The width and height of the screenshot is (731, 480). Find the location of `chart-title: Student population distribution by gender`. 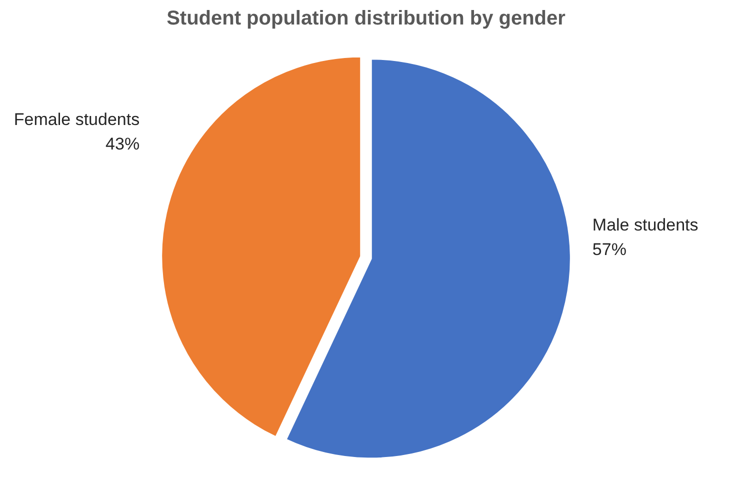

chart-title: Student population distribution by gender is located at coordinates (366, 19).